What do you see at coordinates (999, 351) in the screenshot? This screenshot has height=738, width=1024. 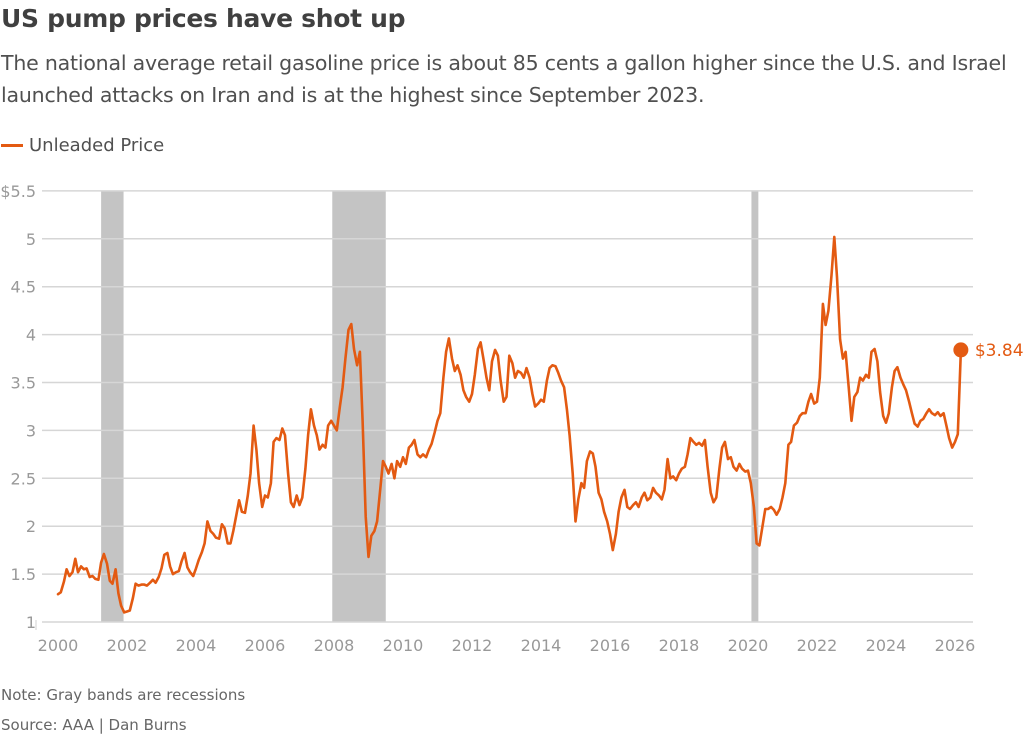 I see `end-value-label: $3.84` at bounding box center [999, 351].